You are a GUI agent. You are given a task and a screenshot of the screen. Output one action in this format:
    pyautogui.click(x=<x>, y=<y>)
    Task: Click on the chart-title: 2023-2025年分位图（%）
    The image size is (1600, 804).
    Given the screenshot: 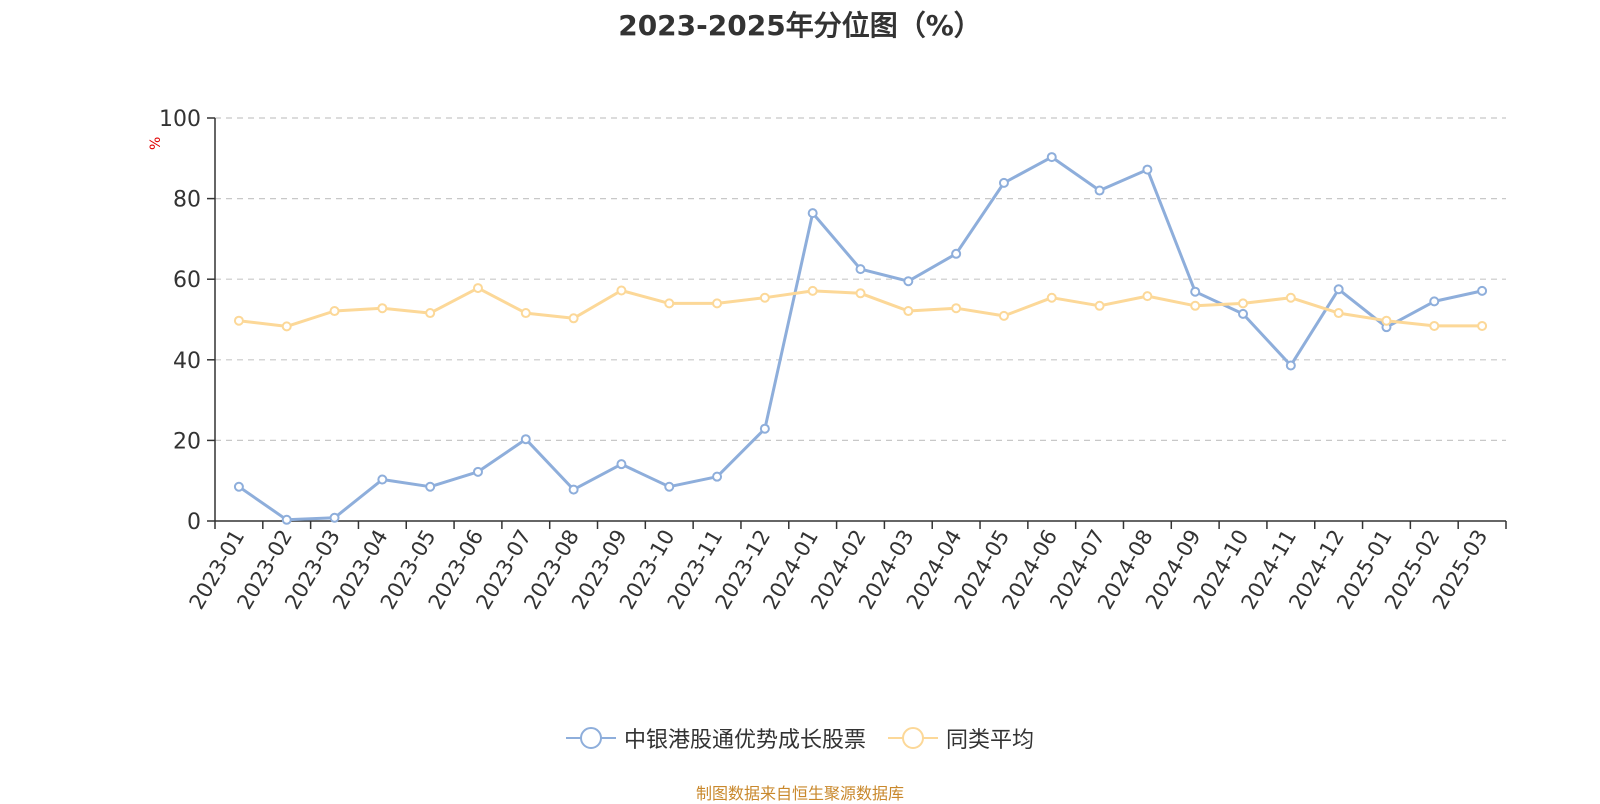 What is the action you would take?
    pyautogui.click(x=800, y=25)
    